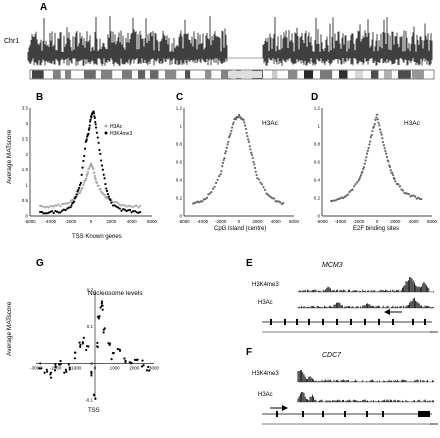 Image resolution: width=440 pixels, height=438 pixels. What do you see at coordinates (90, 290) in the screenshot?
I see `g-y-tick: 0.2` at bounding box center [90, 290].